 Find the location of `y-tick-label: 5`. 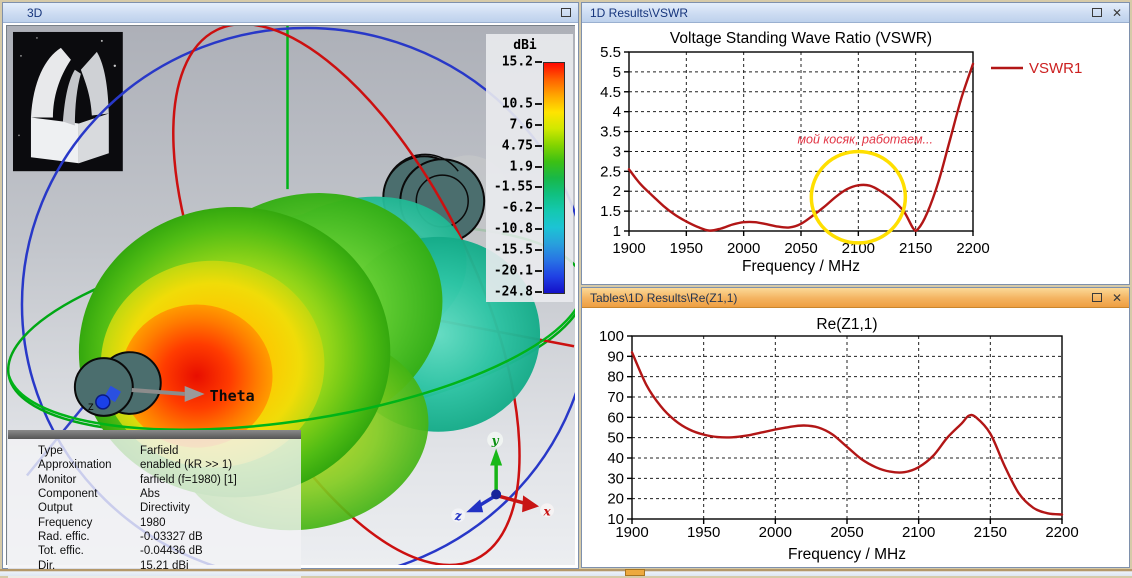

y-tick-label: 5 is located at coordinates (617, 72).